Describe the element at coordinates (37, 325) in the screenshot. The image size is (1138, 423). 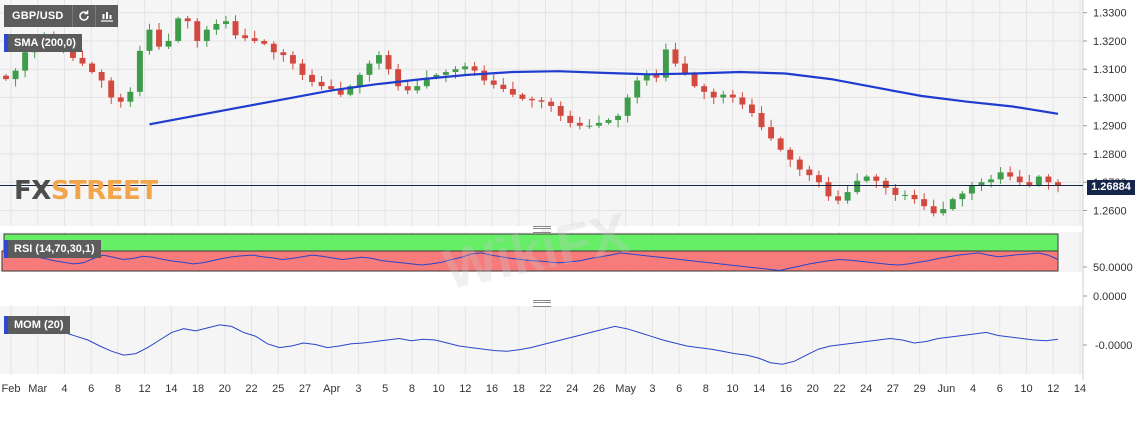
I see `mom-indicator-label: MOM (20)` at that location.